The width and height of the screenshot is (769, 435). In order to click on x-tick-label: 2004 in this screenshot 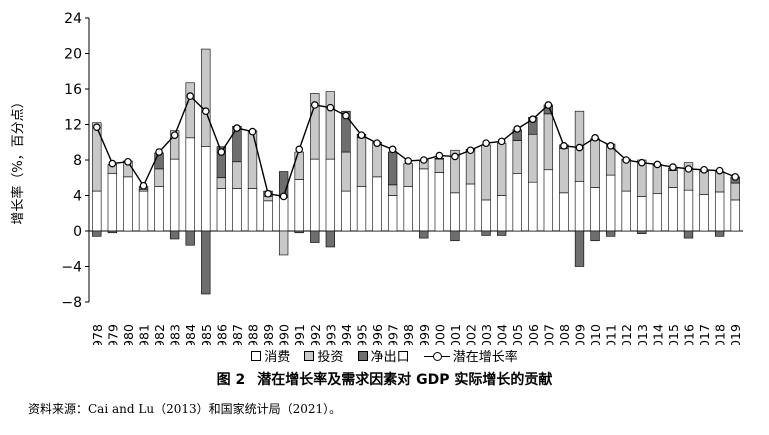, I will do `click(502, 334)`.